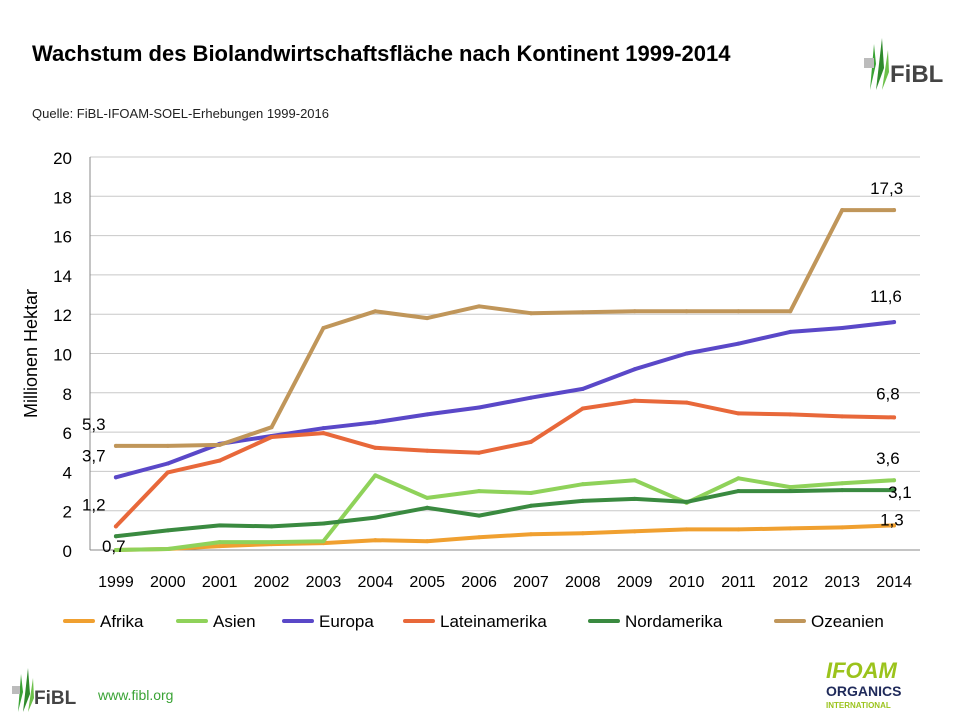  Describe the element at coordinates (62, 197) in the screenshot. I see `y-tick-label: 18` at that location.